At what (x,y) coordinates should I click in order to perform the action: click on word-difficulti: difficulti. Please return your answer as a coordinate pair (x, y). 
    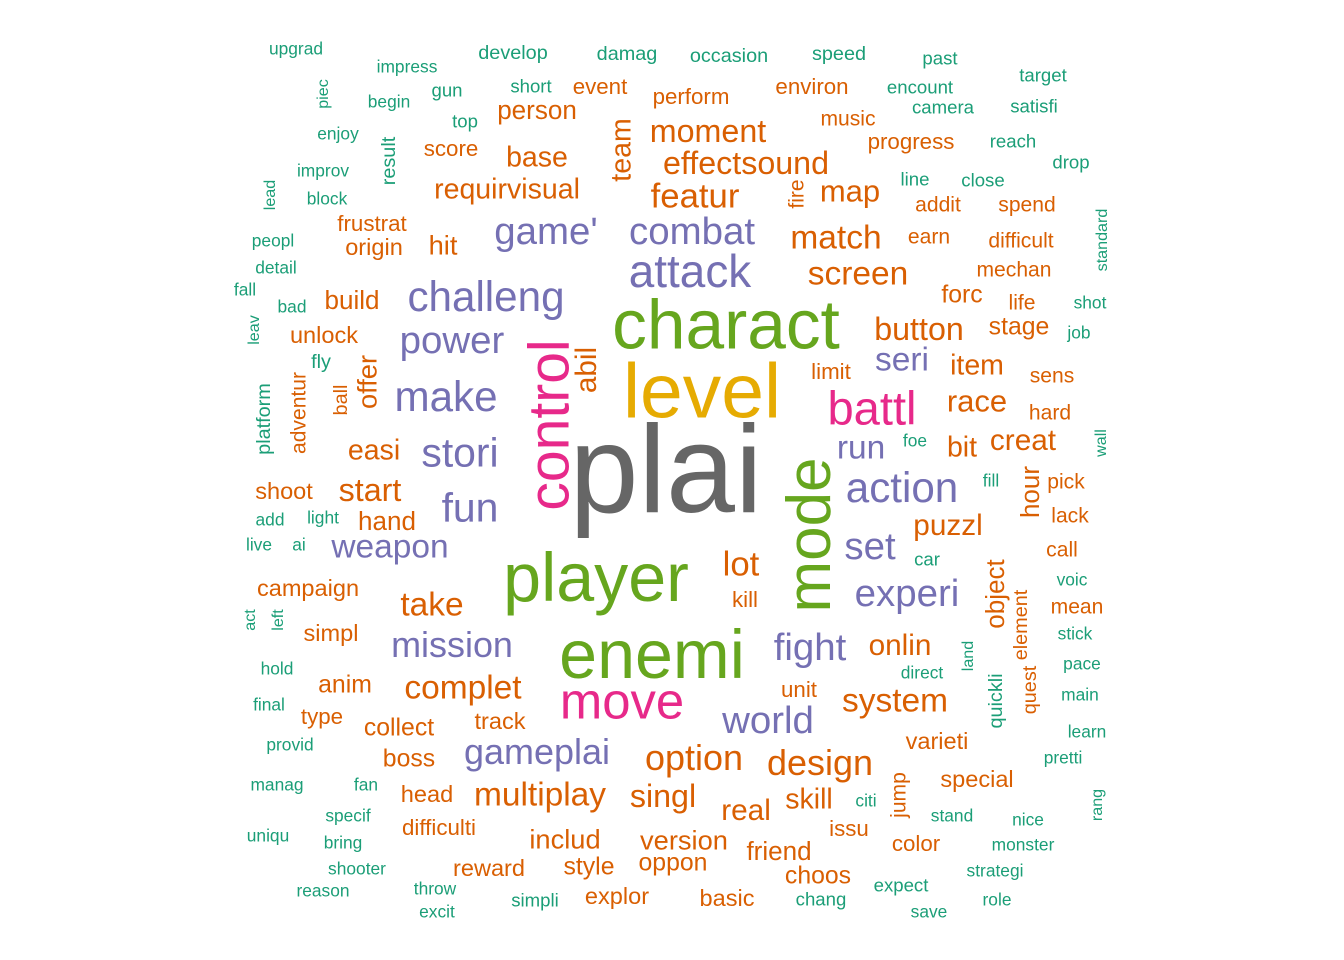
    Looking at the image, I should click on (439, 827).